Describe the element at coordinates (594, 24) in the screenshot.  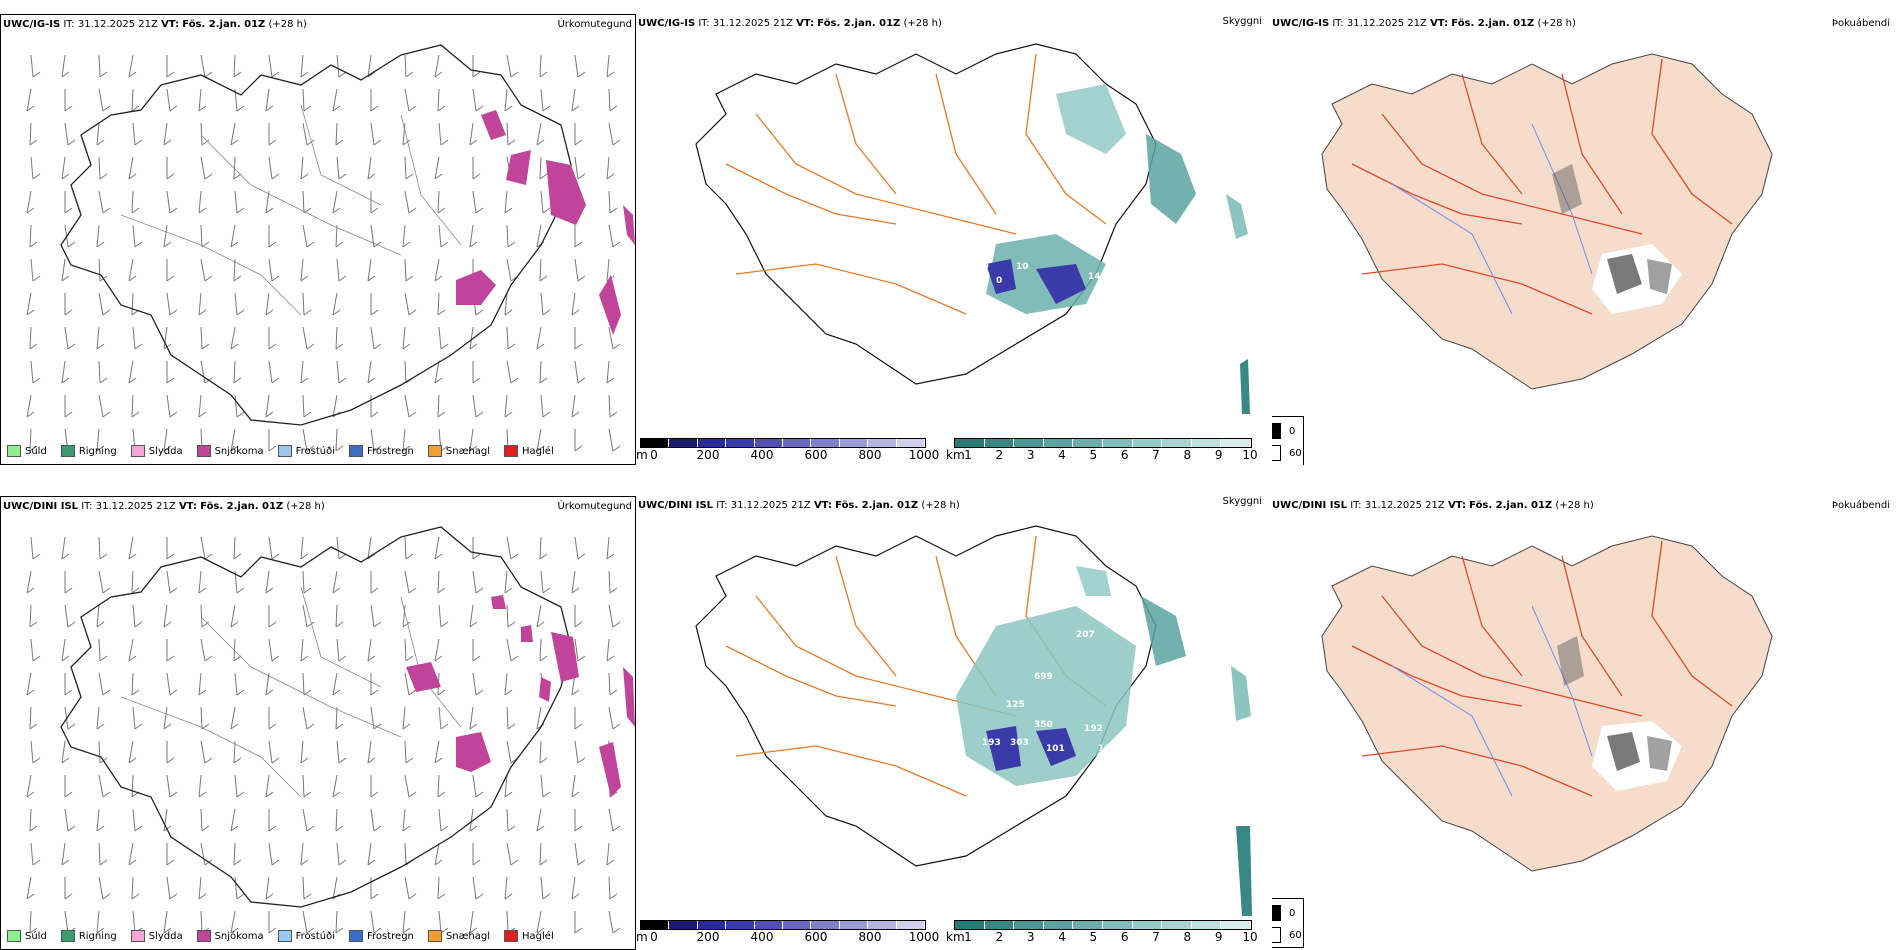
I see `panel-title: Úrkomutegund` at that location.